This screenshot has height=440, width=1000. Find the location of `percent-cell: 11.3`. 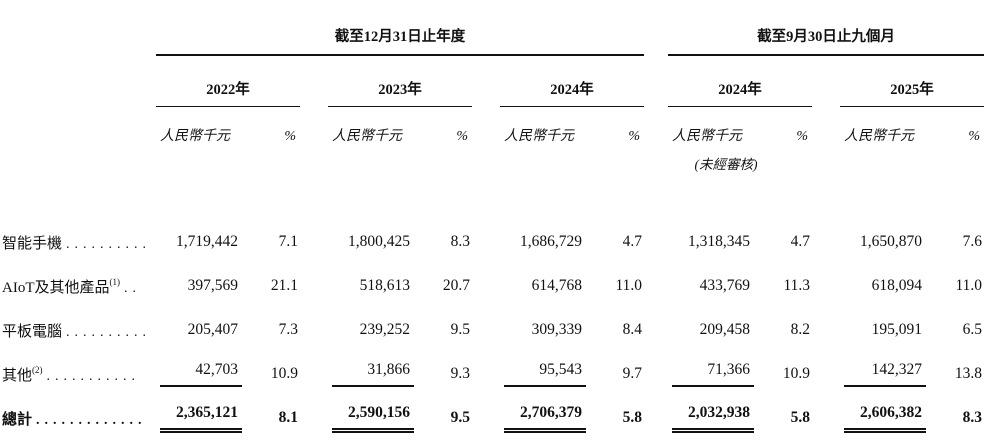

percent-cell: 11.3 is located at coordinates (796, 285).